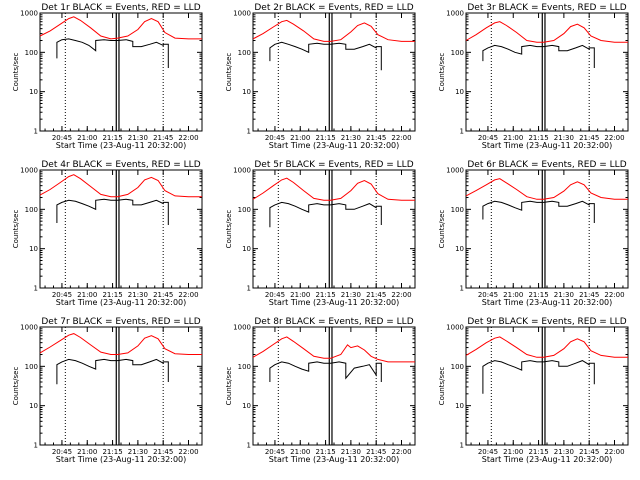  Describe the element at coordinates (120, 165) in the screenshot. I see `panel-title: Det 4r BLACK = Events, RED = LLD` at that location.